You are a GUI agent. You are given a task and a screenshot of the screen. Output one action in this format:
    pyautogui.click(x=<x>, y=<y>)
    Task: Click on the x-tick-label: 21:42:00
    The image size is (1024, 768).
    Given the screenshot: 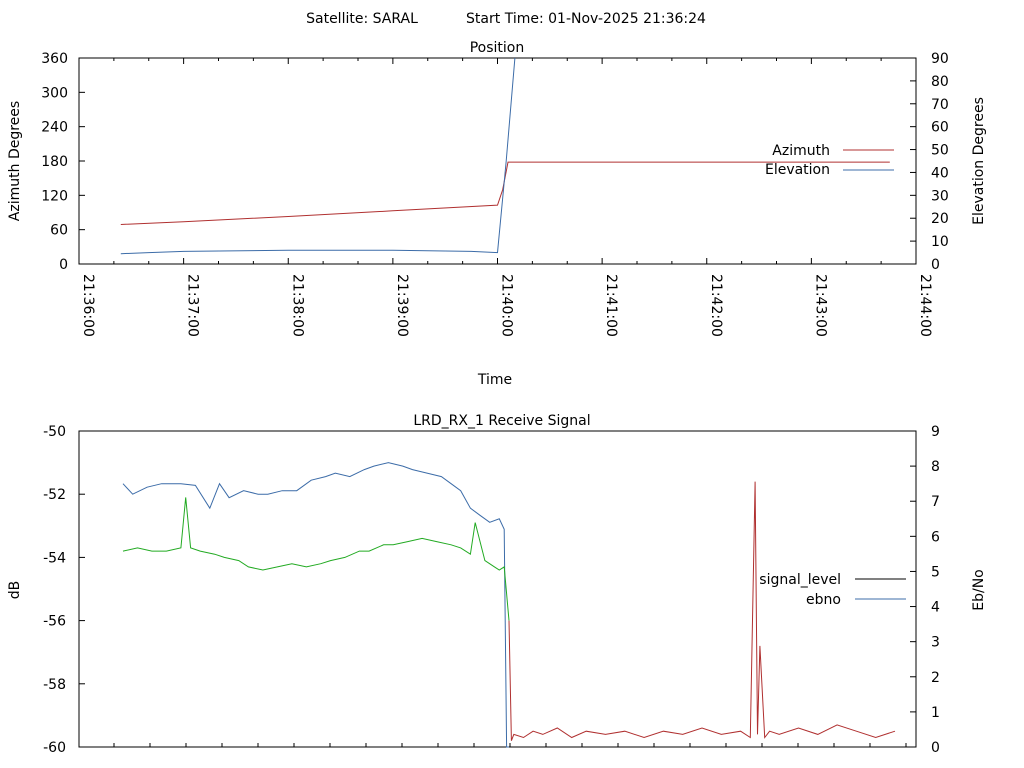 What is the action you would take?
    pyautogui.click(x=716, y=305)
    